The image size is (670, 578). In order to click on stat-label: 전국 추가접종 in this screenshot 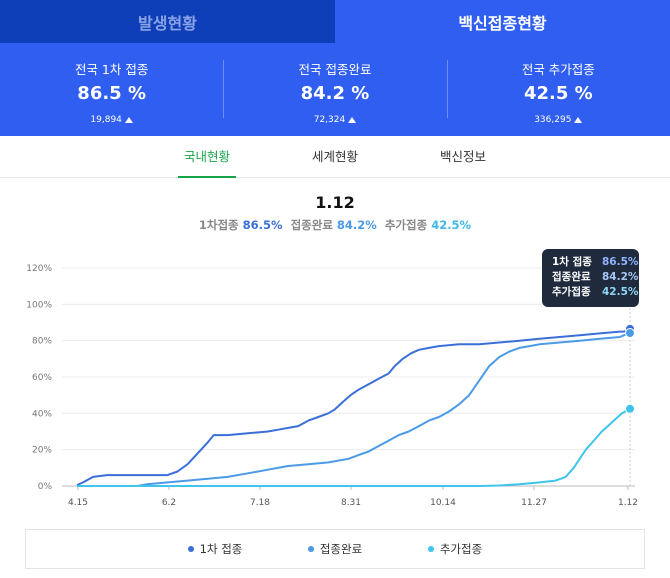, I will do `click(558, 69)`.